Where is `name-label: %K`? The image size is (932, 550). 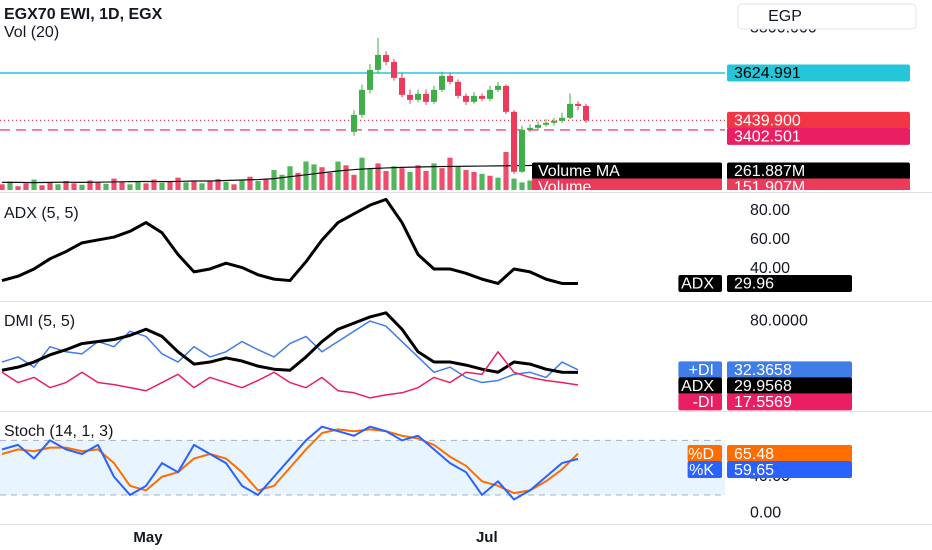 name-label: %K is located at coordinates (701, 470).